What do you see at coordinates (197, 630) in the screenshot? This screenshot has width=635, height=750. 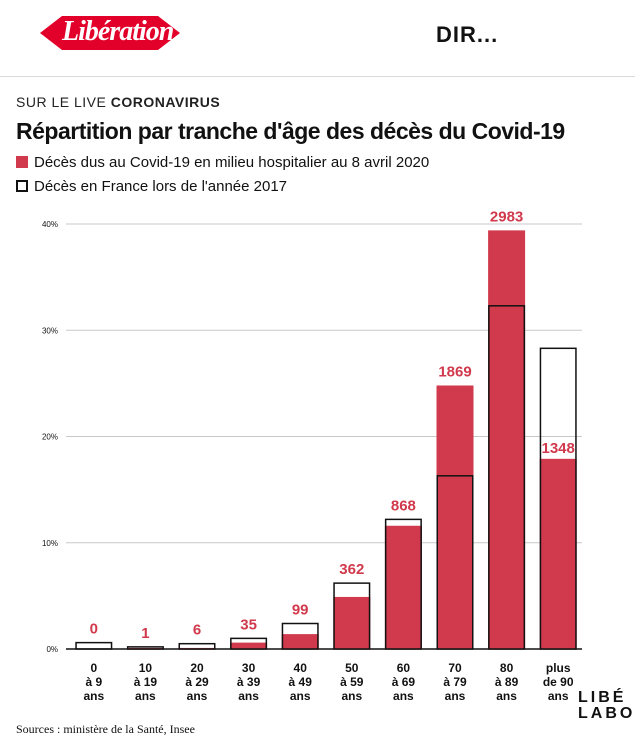 I see `value-label: 6` at bounding box center [197, 630].